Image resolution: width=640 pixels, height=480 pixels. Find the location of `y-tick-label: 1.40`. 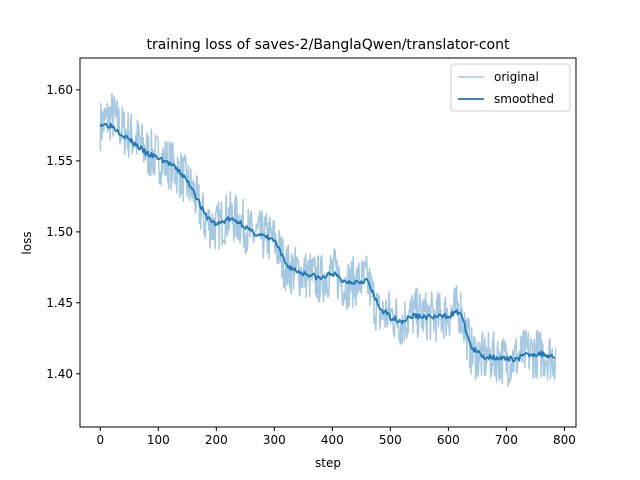

y-tick-label: 1.40 is located at coordinates (59, 374).